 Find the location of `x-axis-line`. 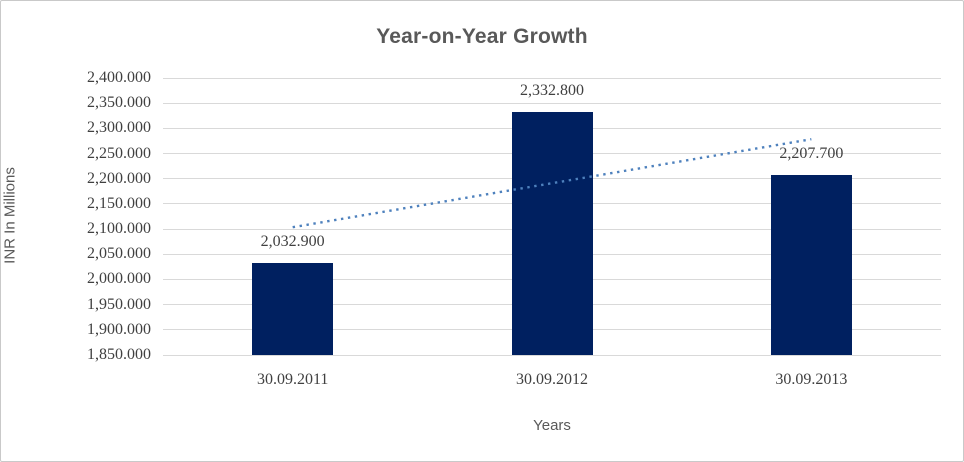

x-axis-line is located at coordinates (552, 355).